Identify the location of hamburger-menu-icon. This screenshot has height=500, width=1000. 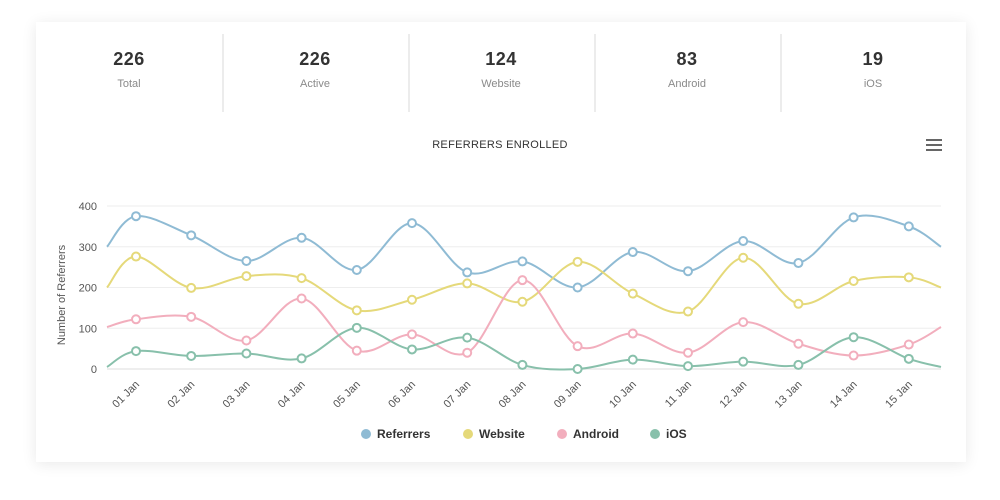
(934, 146).